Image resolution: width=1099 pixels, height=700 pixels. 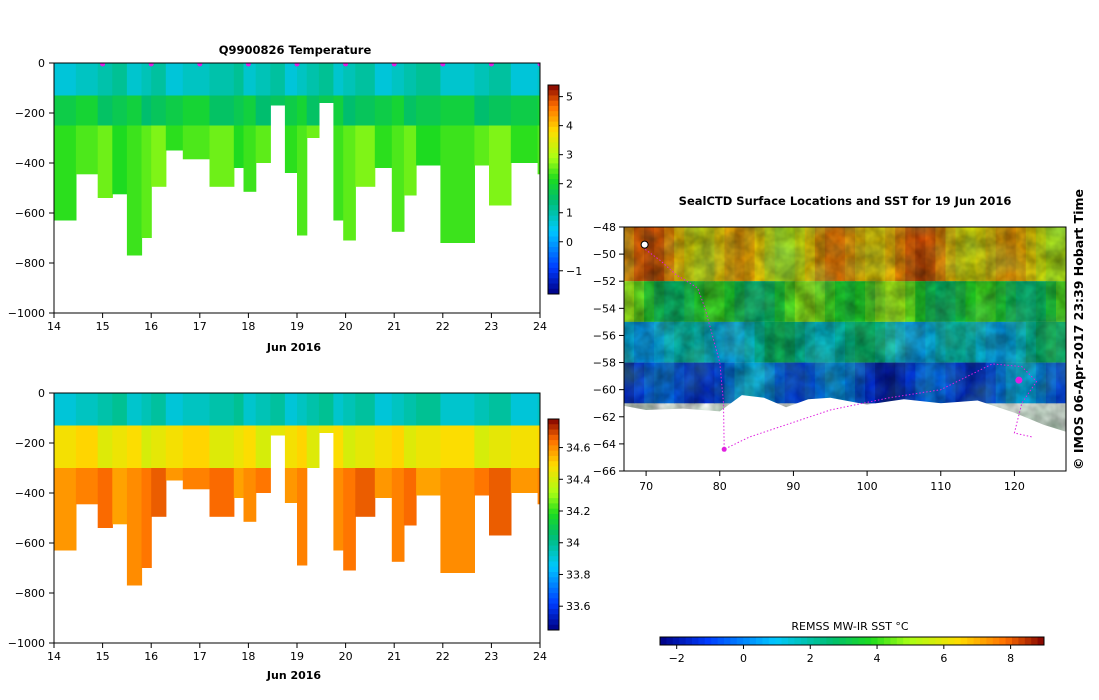 What do you see at coordinates (54, 326) in the screenshot?
I see `x-tick-label: 14` at bounding box center [54, 326].